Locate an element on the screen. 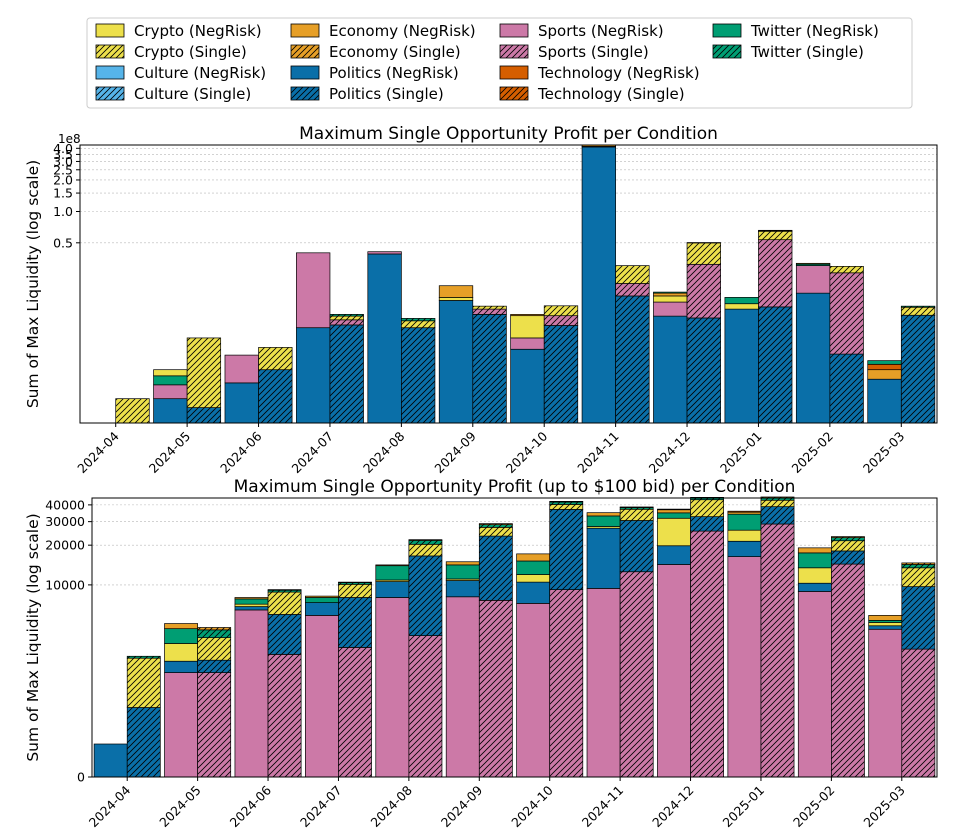 This screenshot has width=980, height=837. y-tick-label: 4.0 is located at coordinates (63, 148).